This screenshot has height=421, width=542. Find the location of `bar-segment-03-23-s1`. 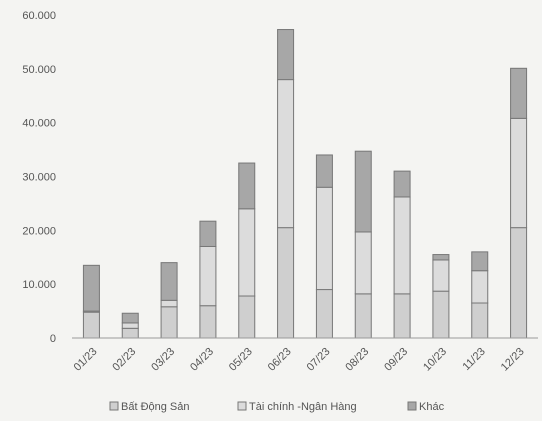

bar-segment-03-23-s1 is located at coordinates (169, 303).